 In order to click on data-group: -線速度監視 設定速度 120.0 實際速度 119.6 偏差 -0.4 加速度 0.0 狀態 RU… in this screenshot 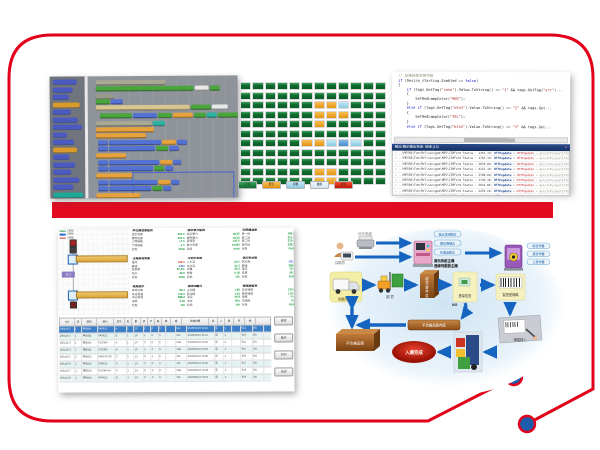, I will do `click(268, 298)`.